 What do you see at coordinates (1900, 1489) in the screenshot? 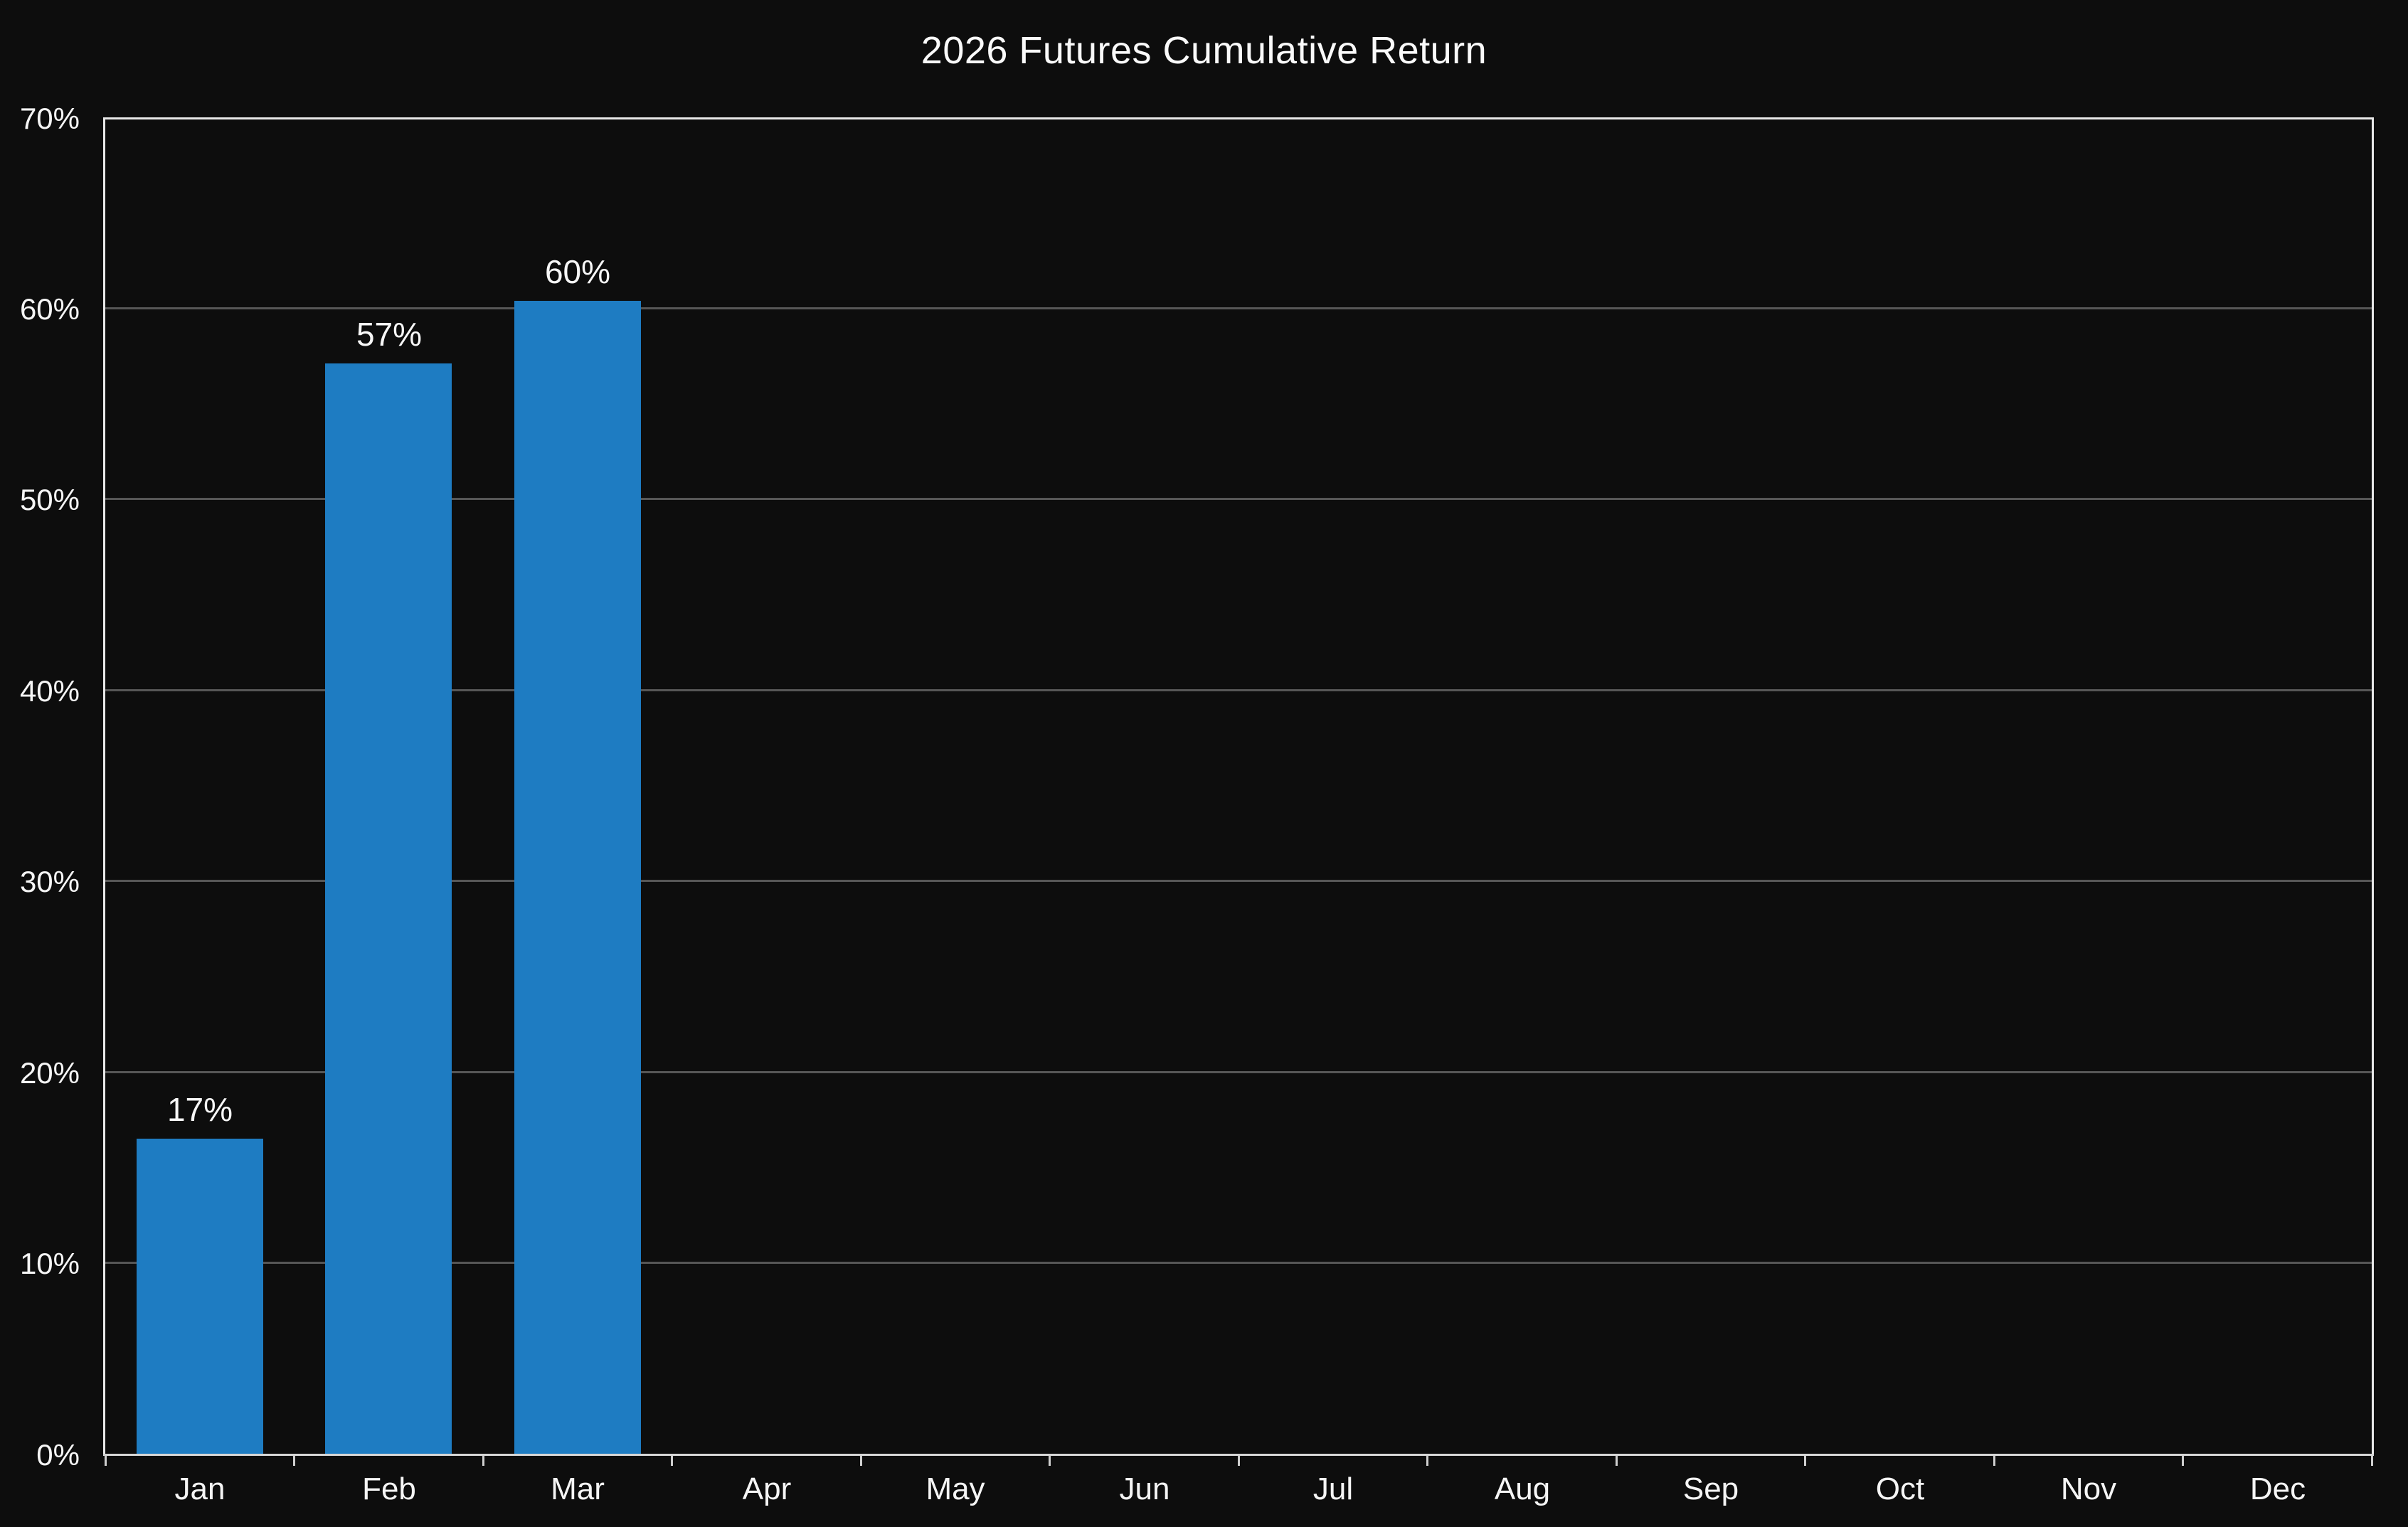
I see `x-tick-label-oct: Oct` at bounding box center [1900, 1489].